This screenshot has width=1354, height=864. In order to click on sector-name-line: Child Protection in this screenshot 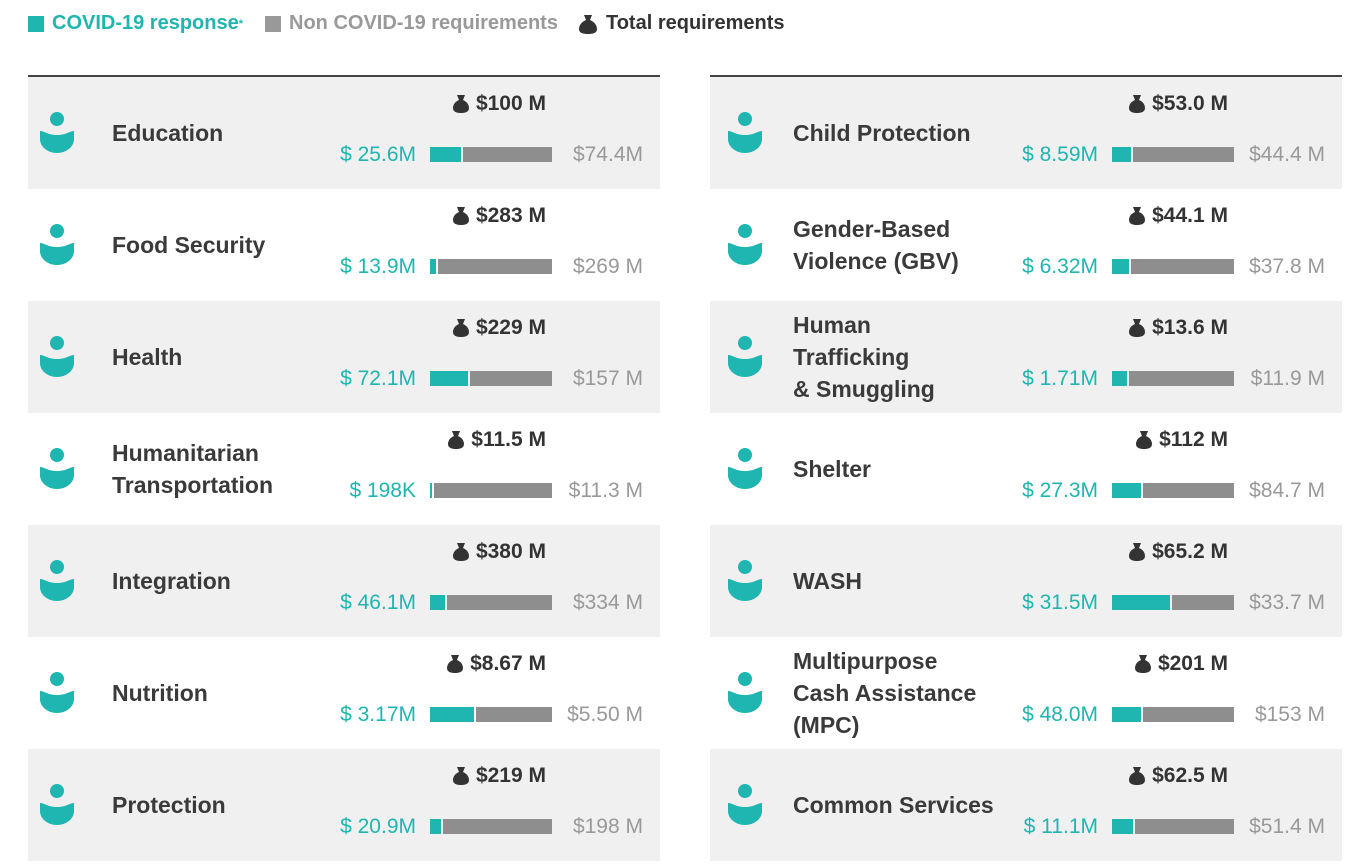, I will do `click(882, 133)`.